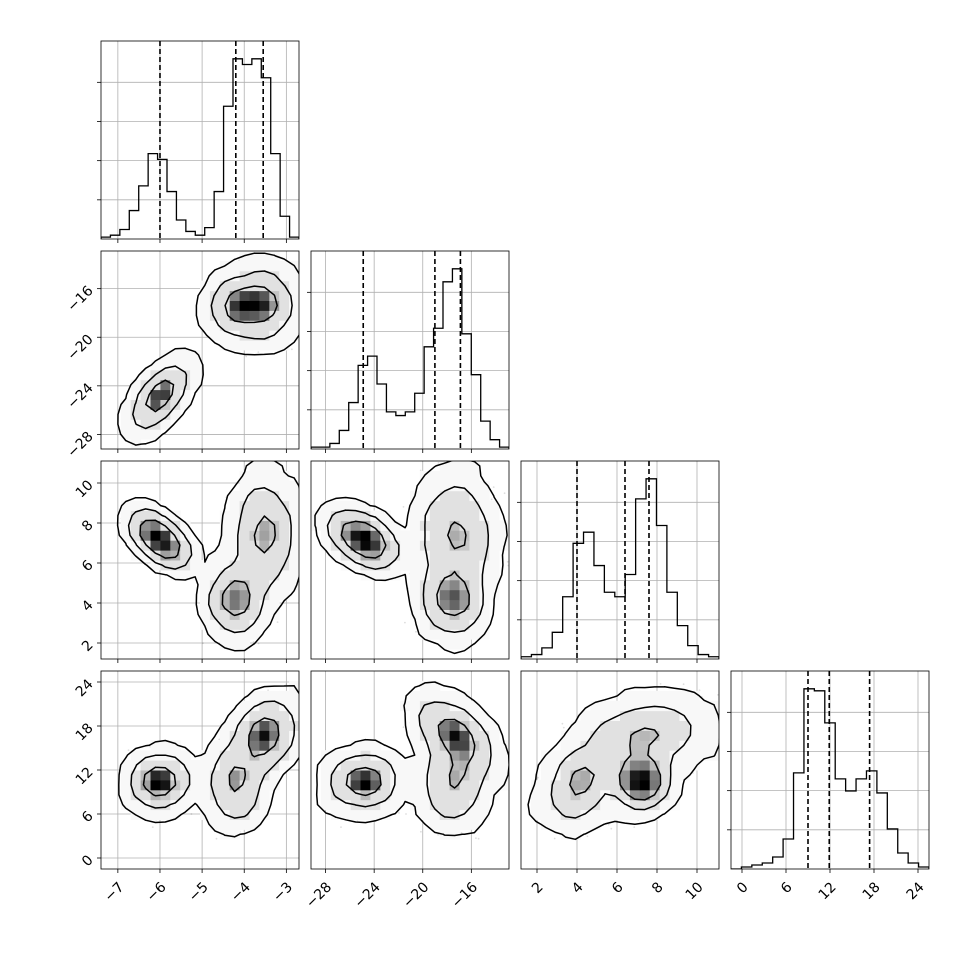 This screenshot has height=970, width=970. Describe the element at coordinates (207, 556) in the screenshot. I see `scatter-layer` at that location.